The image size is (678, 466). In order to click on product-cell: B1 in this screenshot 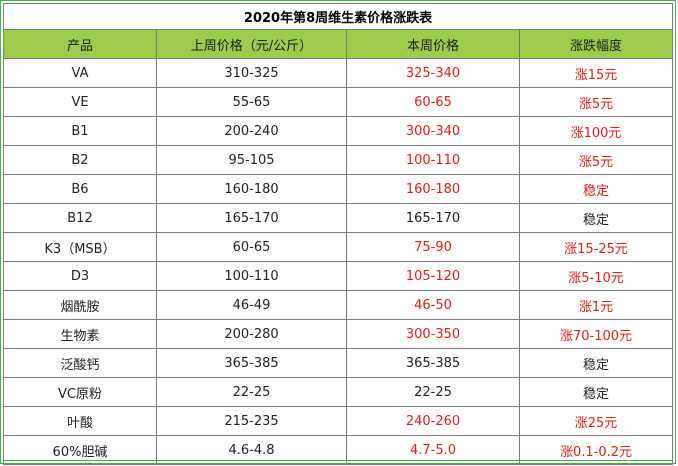, I will do `click(80, 131)`.